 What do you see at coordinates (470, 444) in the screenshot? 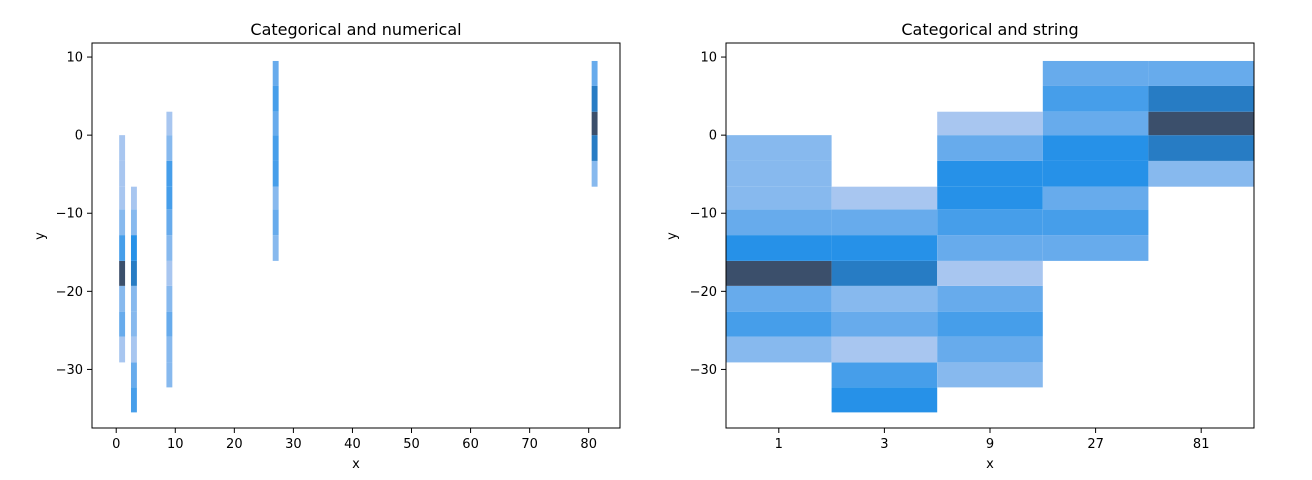
I see `x-tick-label: 60` at bounding box center [470, 444].